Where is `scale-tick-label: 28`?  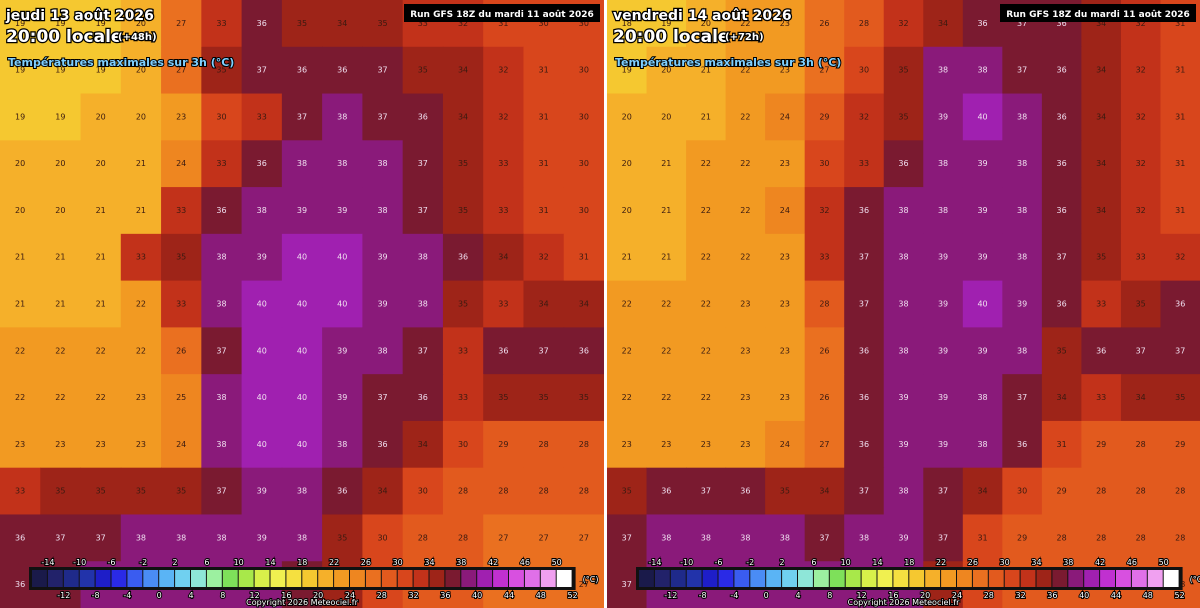
scale-tick-label: 28 is located at coordinates (382, 595).